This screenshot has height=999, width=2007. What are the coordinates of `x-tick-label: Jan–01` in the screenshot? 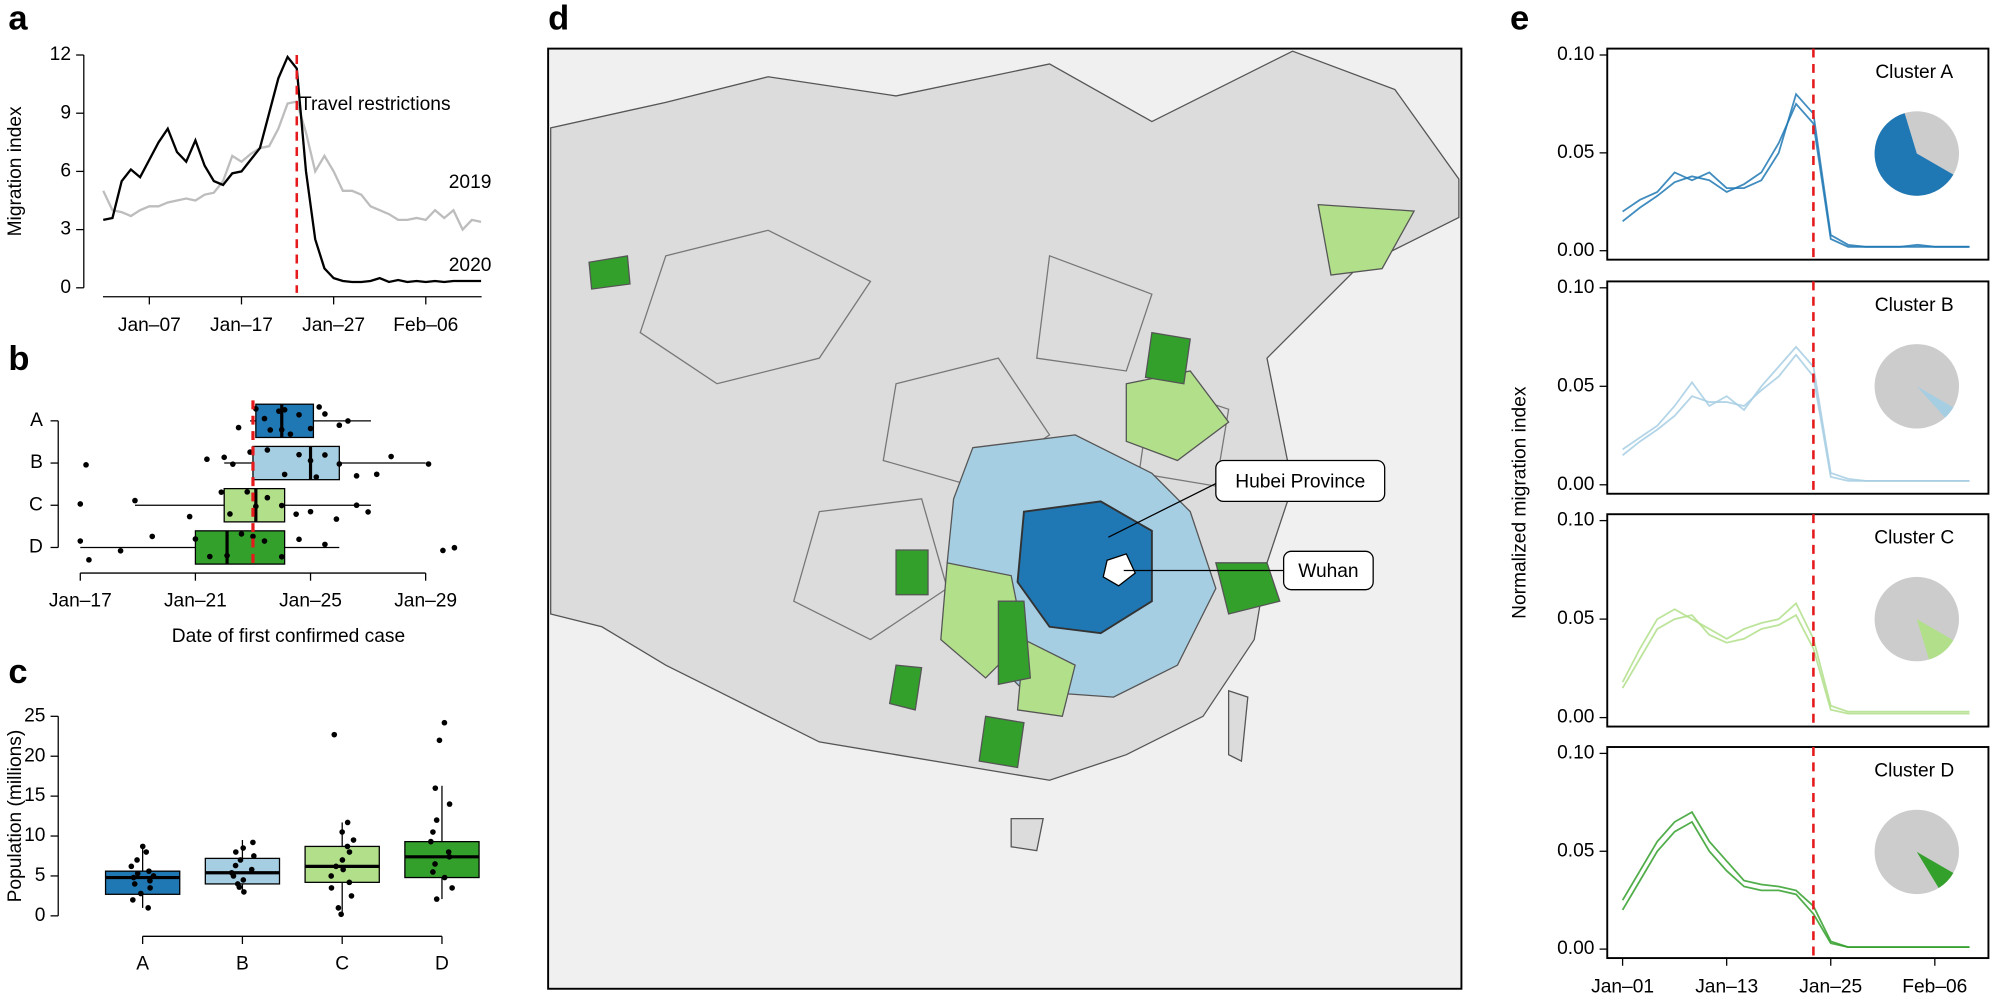 It's located at (1622, 987).